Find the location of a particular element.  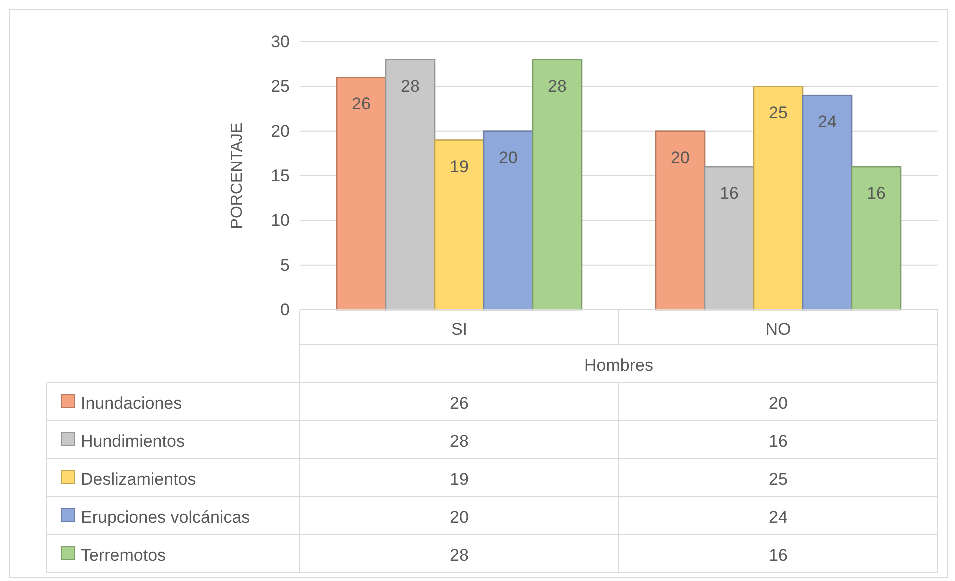

legend-label: Deslizamientos is located at coordinates (138, 479).